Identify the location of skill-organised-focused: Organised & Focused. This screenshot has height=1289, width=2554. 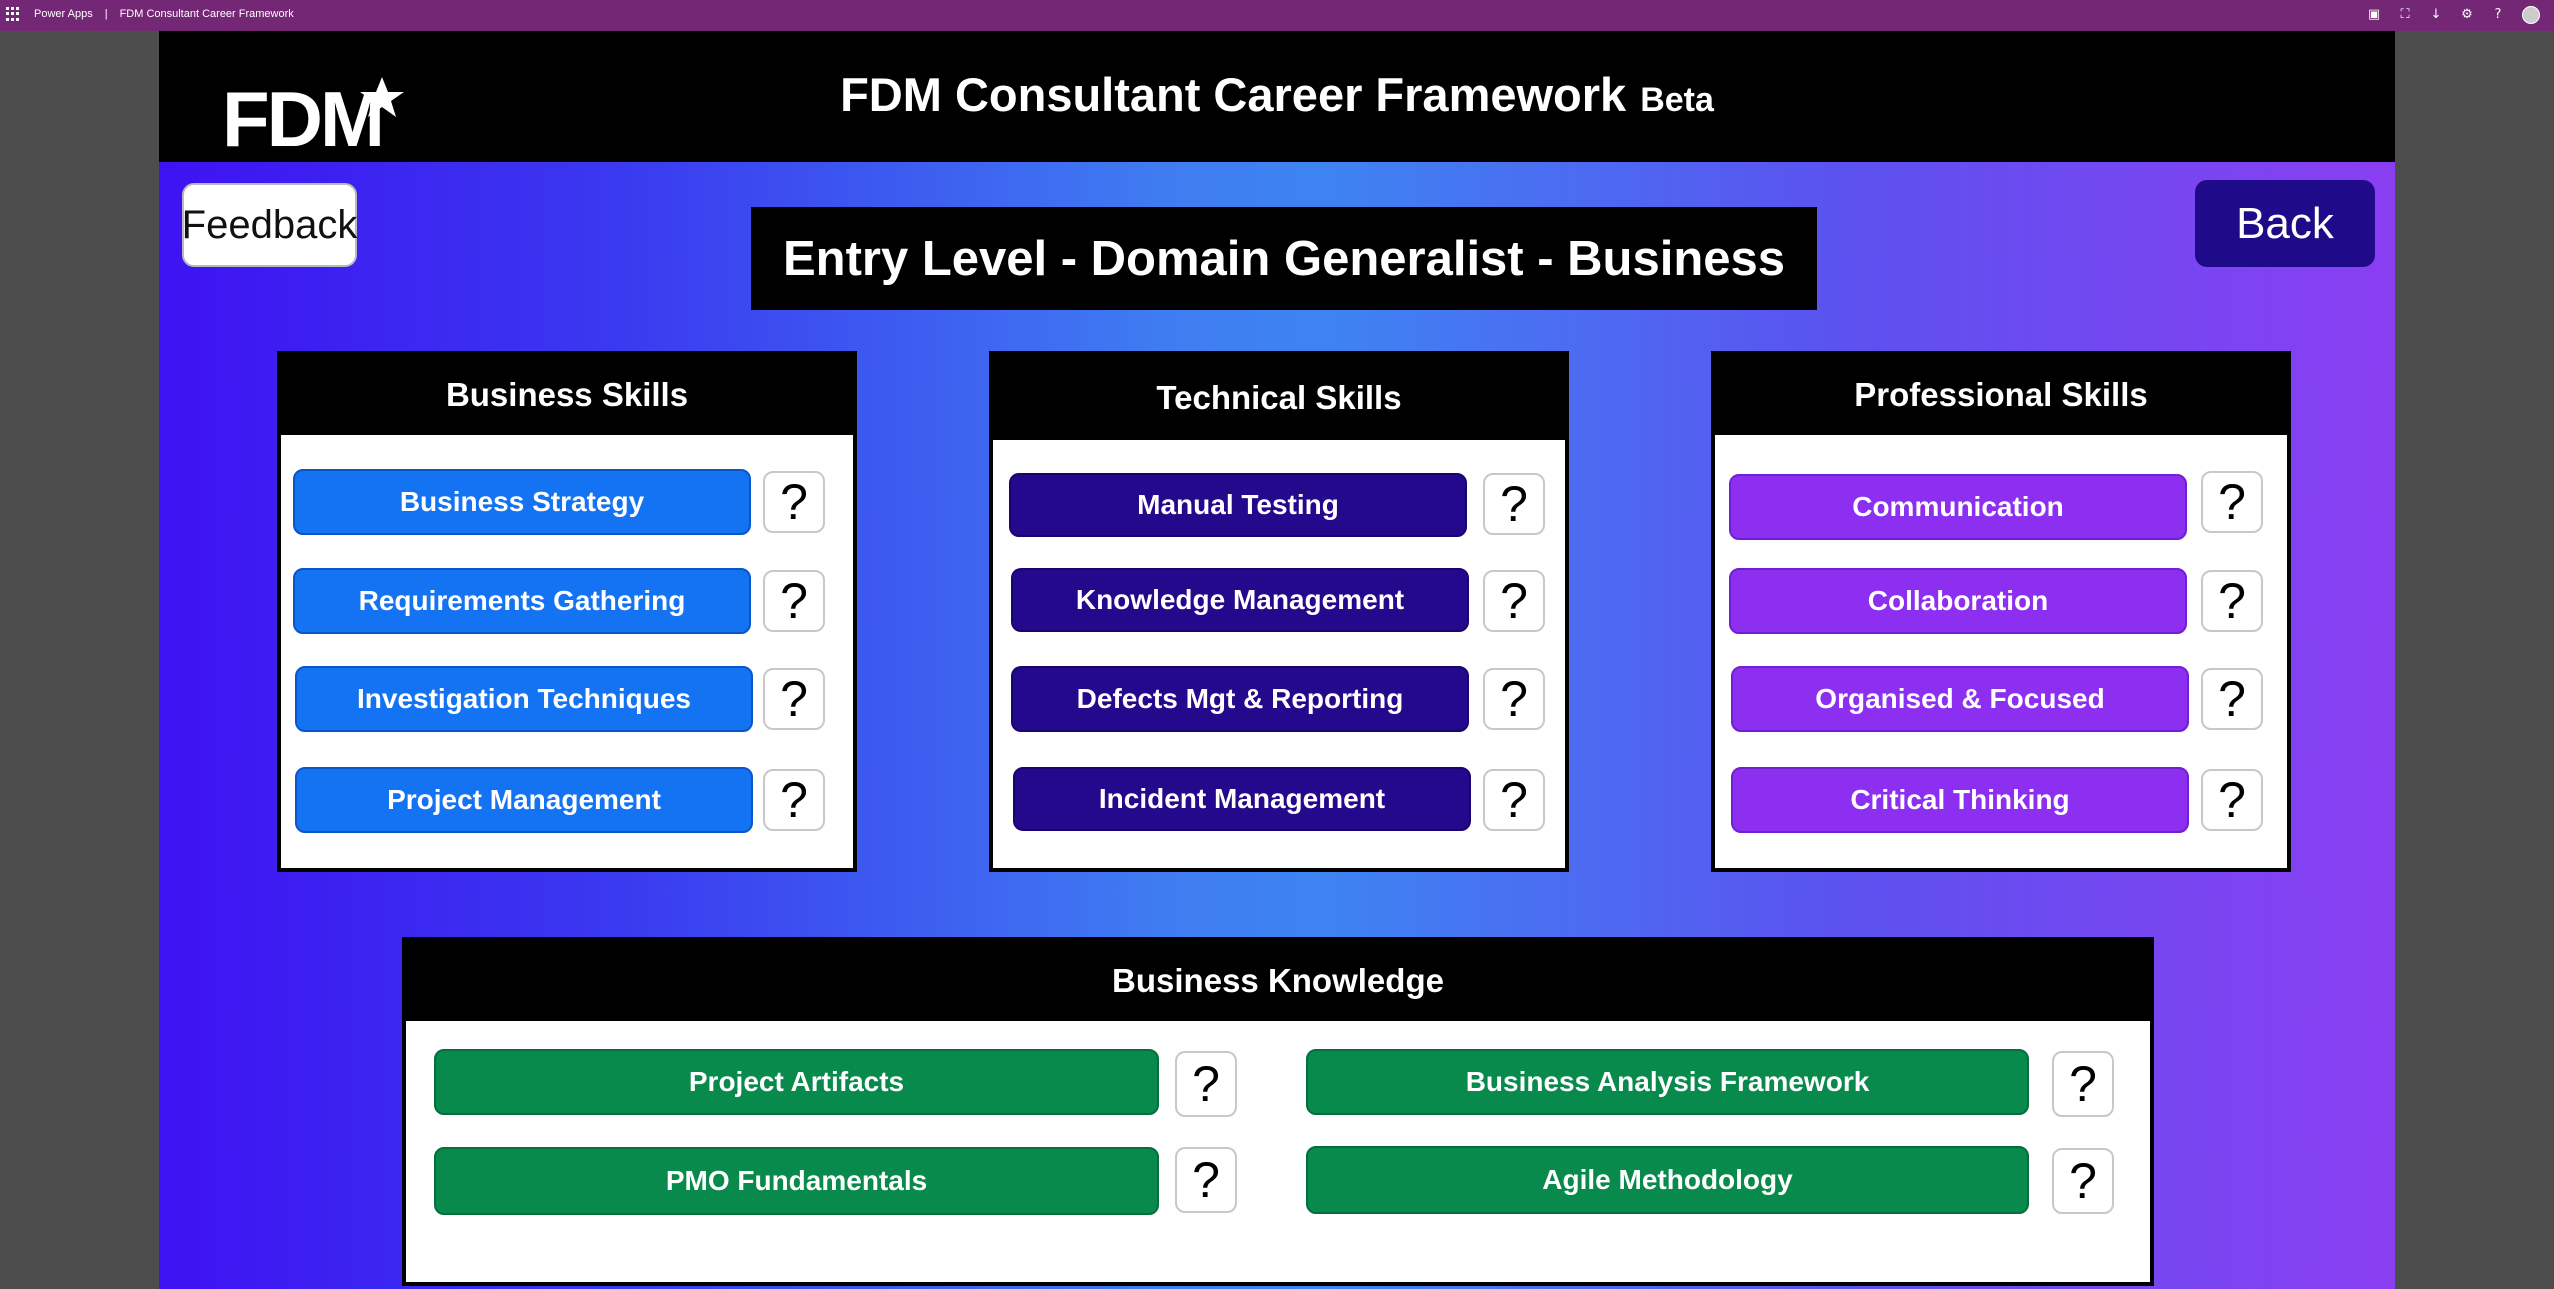
(1960, 699).